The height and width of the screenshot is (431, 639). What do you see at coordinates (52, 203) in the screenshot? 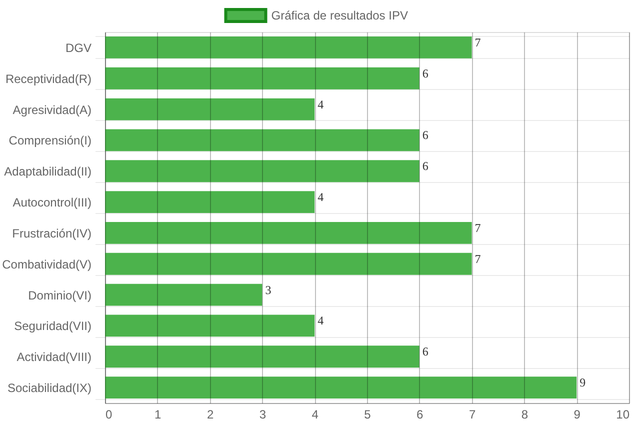
I see `y-tick-label: Autocontrol(III)` at bounding box center [52, 203].